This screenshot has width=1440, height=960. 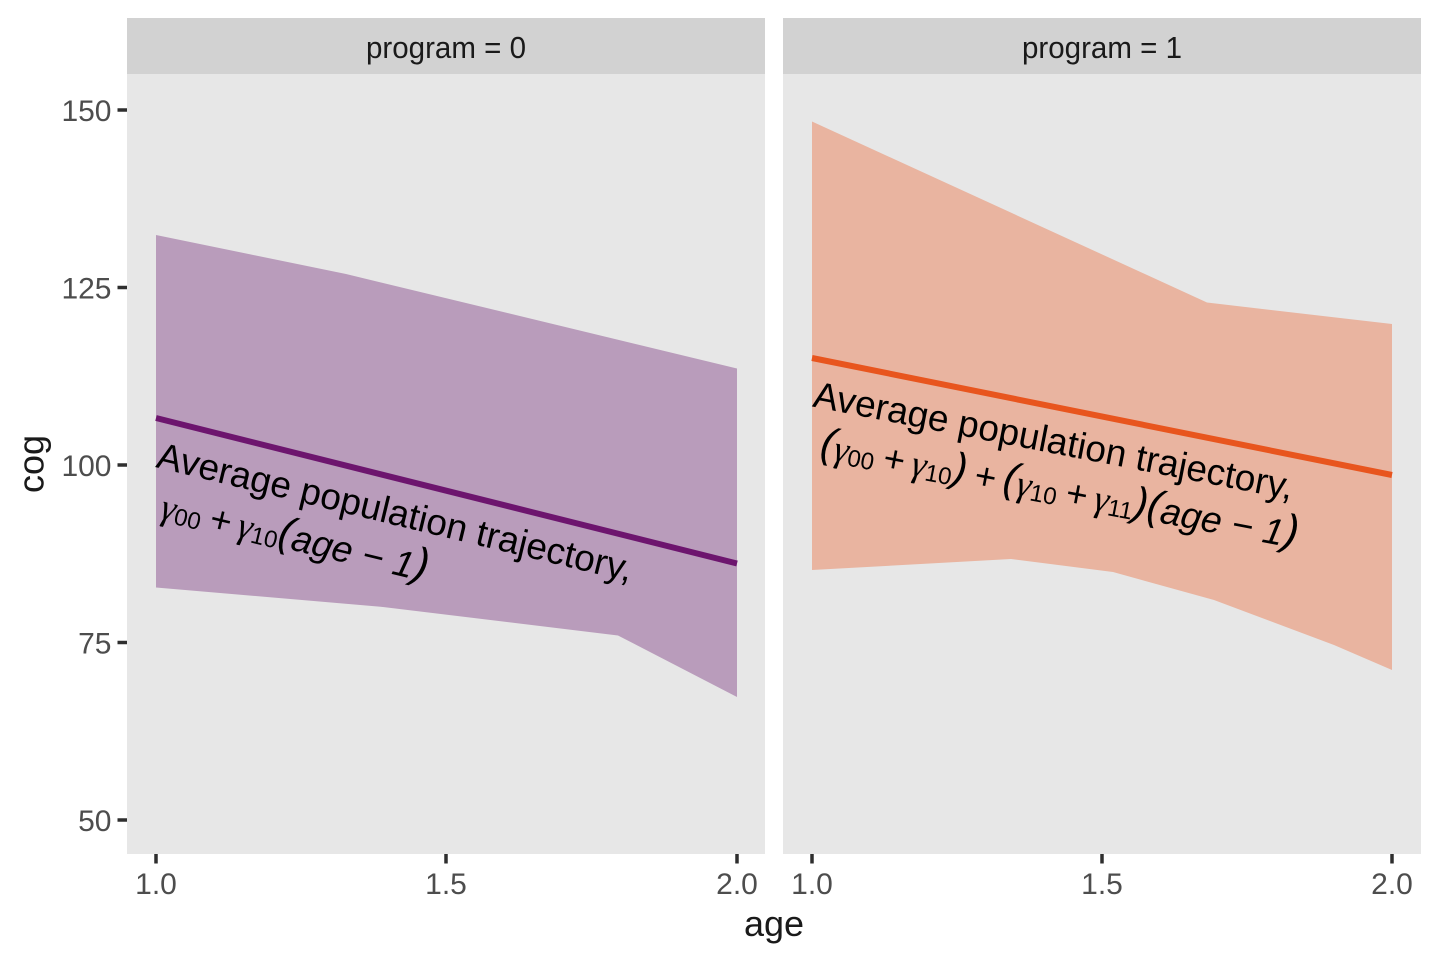 What do you see at coordinates (86, 111) in the screenshot?
I see `svg-text: 150` at bounding box center [86, 111].